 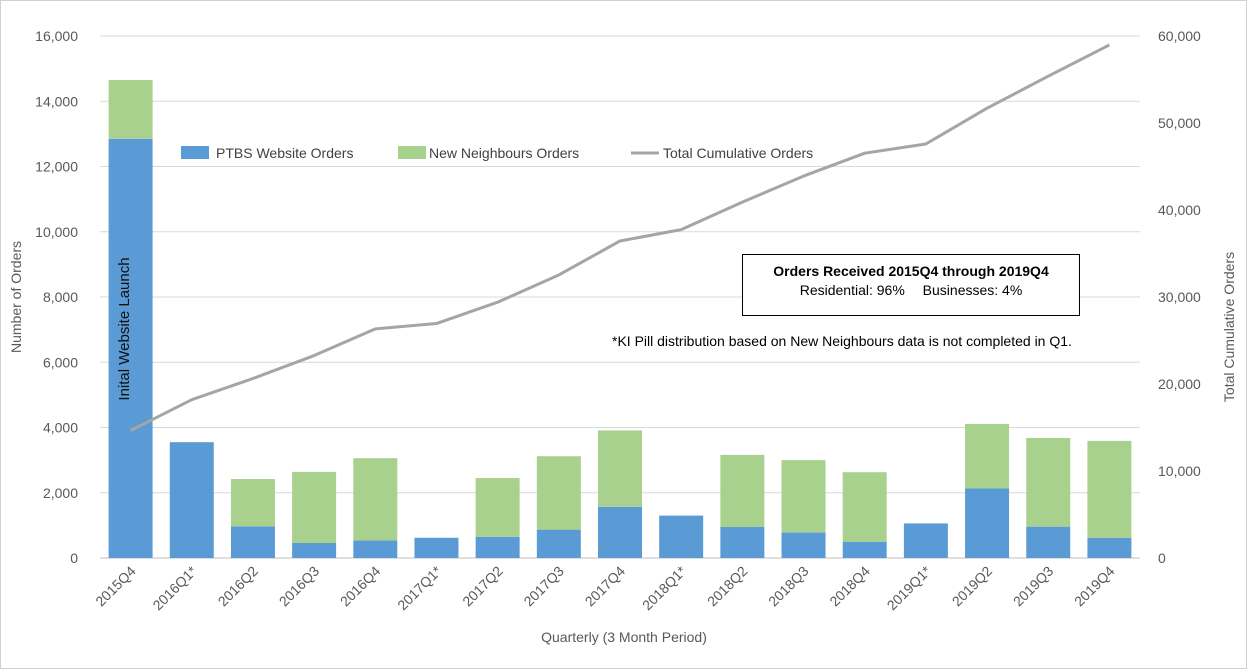 What do you see at coordinates (56, 36) in the screenshot?
I see `y-tick-label: 16,000` at bounding box center [56, 36].